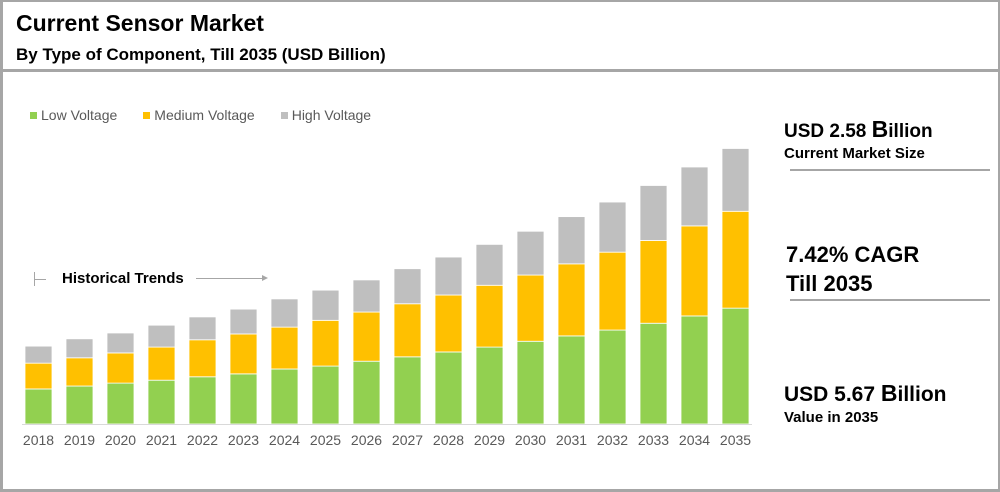 This screenshot has height=492, width=1000. What do you see at coordinates (407, 330) in the screenshot?
I see `bar-segment-medium-voltage-2027` at bounding box center [407, 330].